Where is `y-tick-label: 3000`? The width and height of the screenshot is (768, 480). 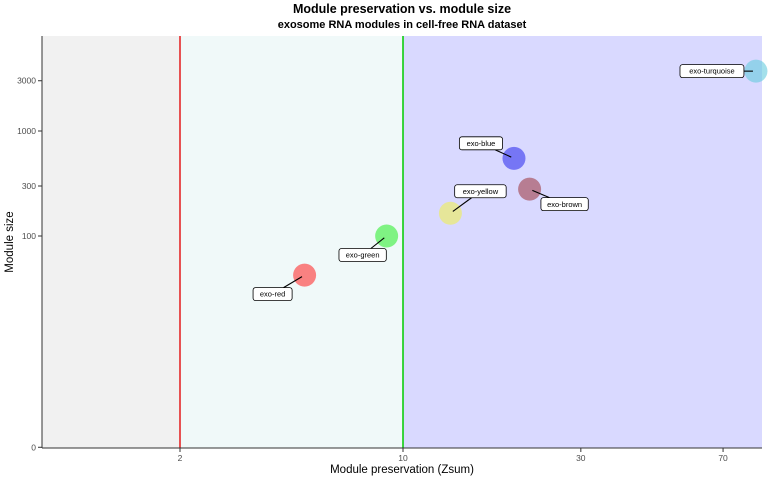 y-tick-label: 3000 is located at coordinates (26, 81).